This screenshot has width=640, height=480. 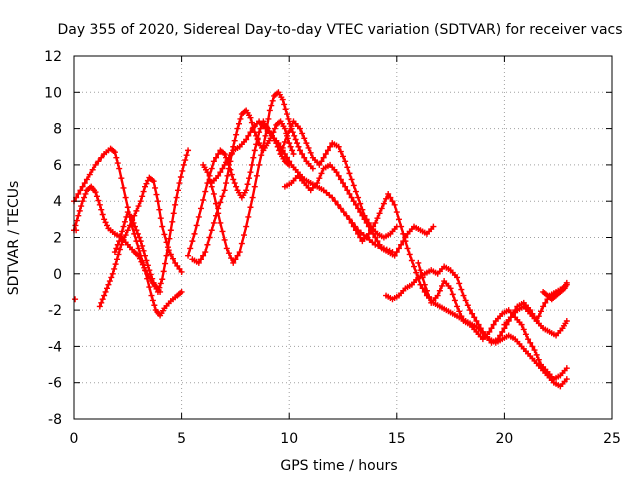 What do you see at coordinates (181, 439) in the screenshot?
I see `x-tick-label: 5` at bounding box center [181, 439].